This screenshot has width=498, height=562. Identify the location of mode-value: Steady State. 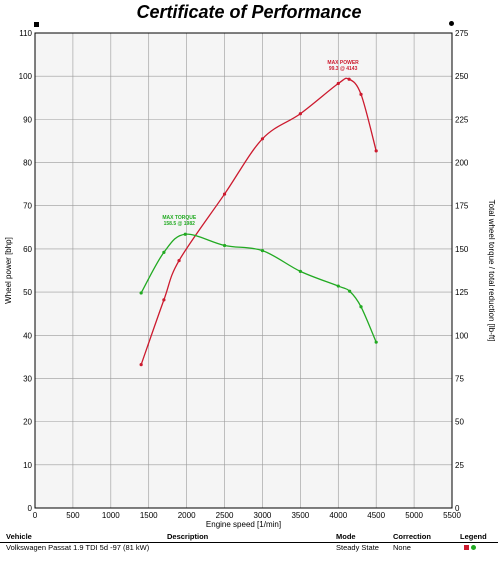
(357, 547).